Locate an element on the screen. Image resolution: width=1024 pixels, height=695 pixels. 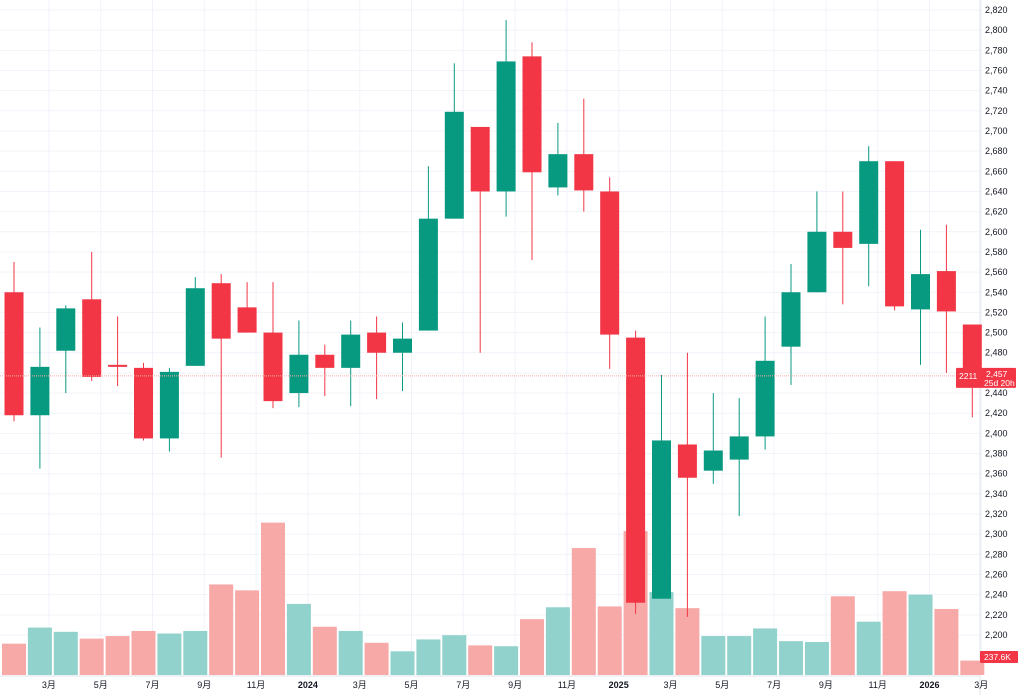
y-tick-label: 2,560 is located at coordinates (996, 272).